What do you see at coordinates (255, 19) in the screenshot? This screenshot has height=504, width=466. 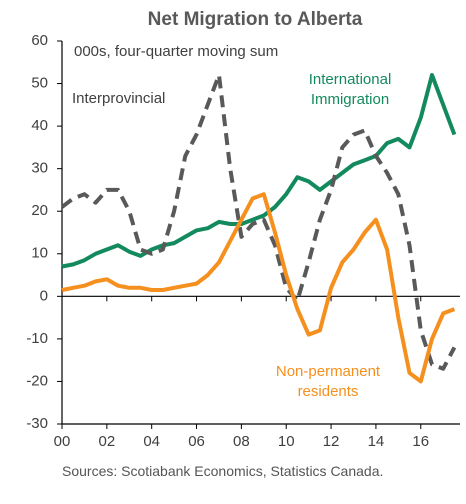 I see `chart-title: Net Migration to Alberta` at bounding box center [255, 19].